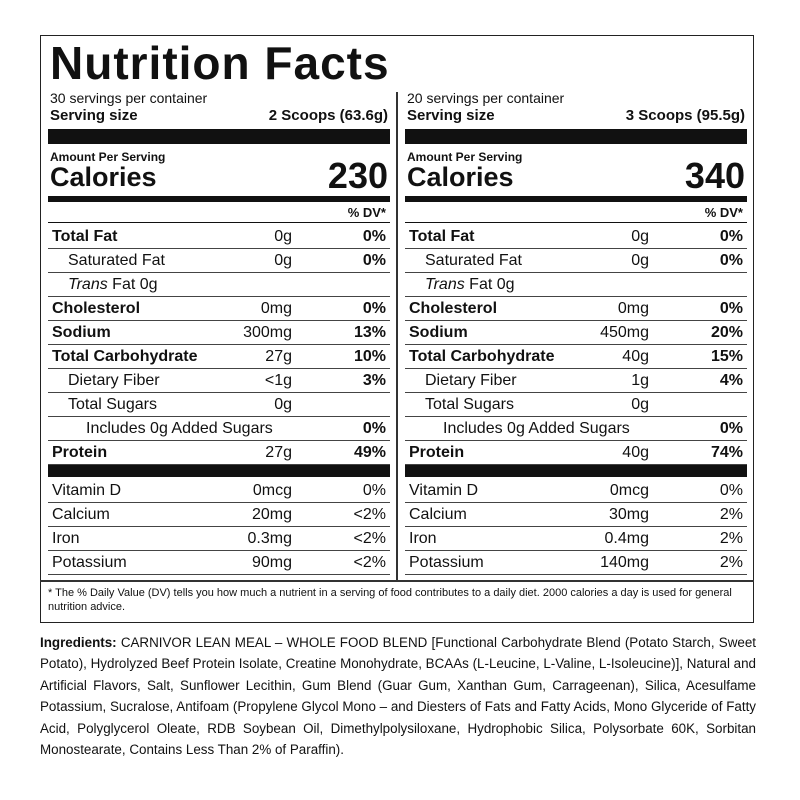  What do you see at coordinates (267, 332) in the screenshot?
I see `nutrient-amount: 300mg` at bounding box center [267, 332].